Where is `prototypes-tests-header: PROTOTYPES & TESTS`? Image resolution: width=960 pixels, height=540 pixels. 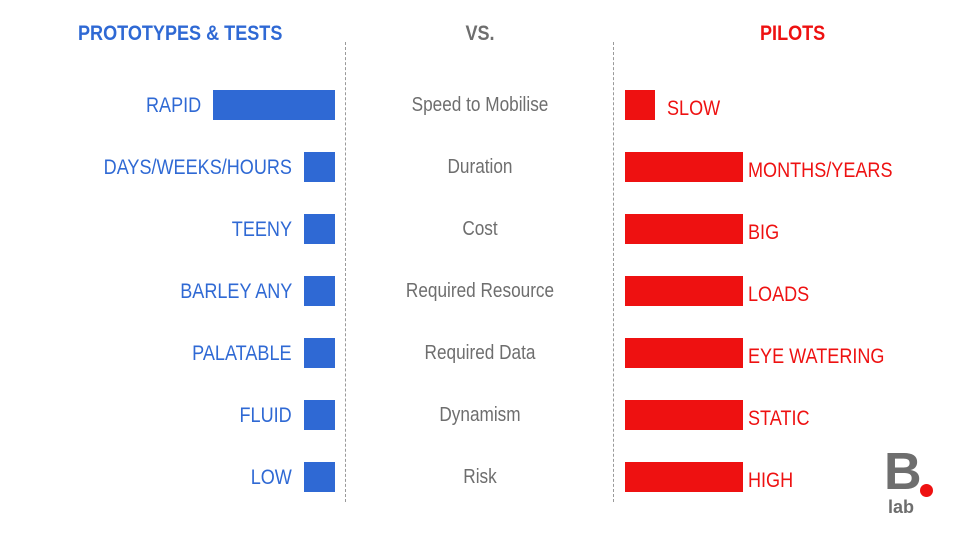 prototypes-tests-header: PROTOTYPES & TESTS is located at coordinates (180, 33).